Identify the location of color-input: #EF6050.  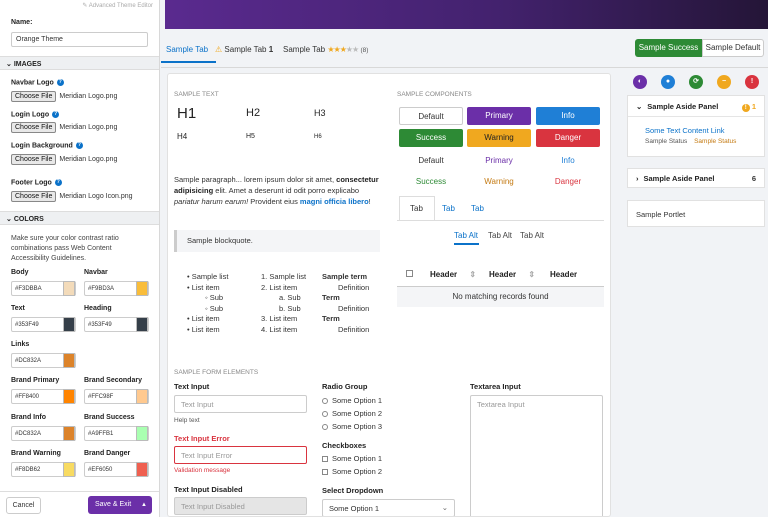
(116, 469).